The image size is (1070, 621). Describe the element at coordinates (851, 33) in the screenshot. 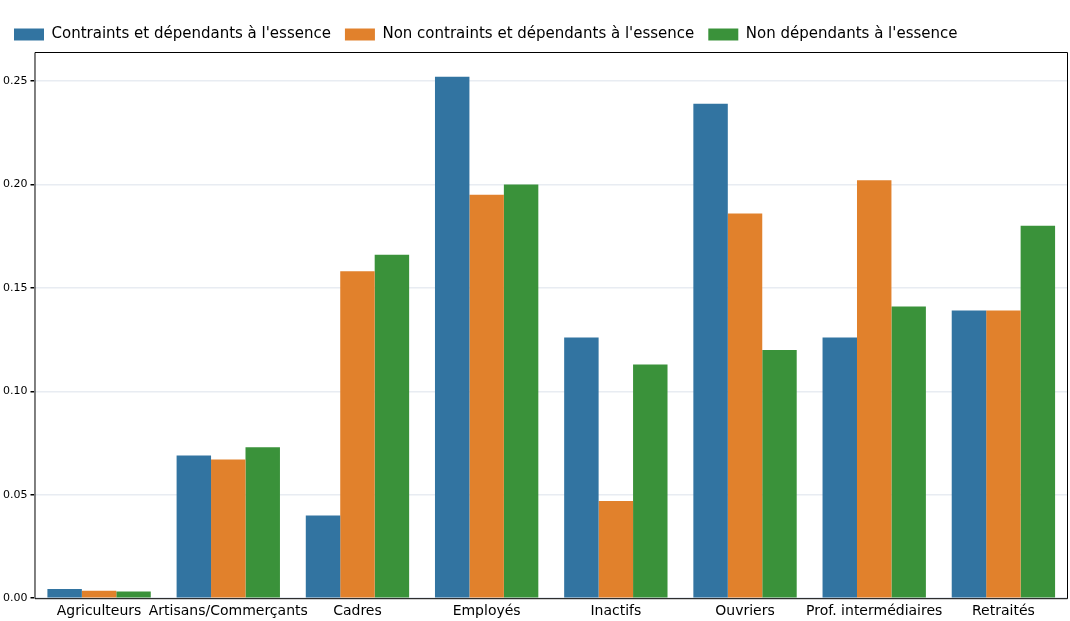

I see `legend-label: Non dépendants à l'essence` at that location.